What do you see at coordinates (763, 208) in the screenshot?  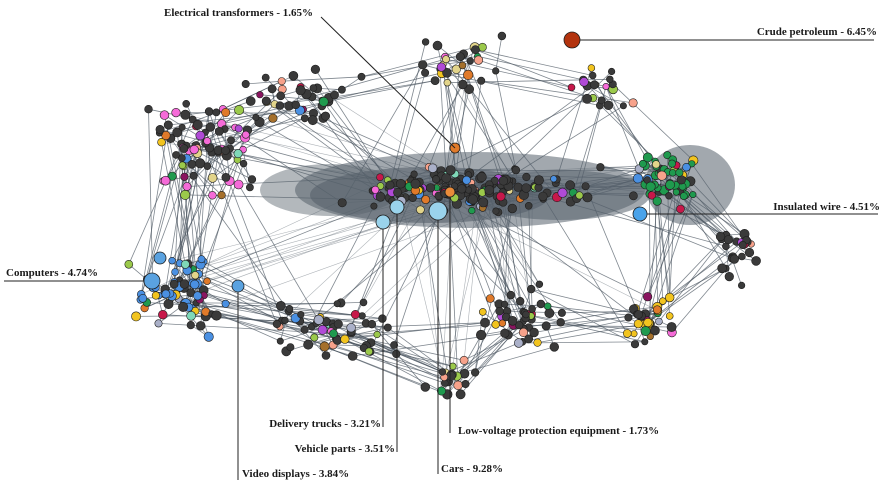 I see `label-insulated-wire: Insulated wire - 4.51%` at bounding box center [763, 208].